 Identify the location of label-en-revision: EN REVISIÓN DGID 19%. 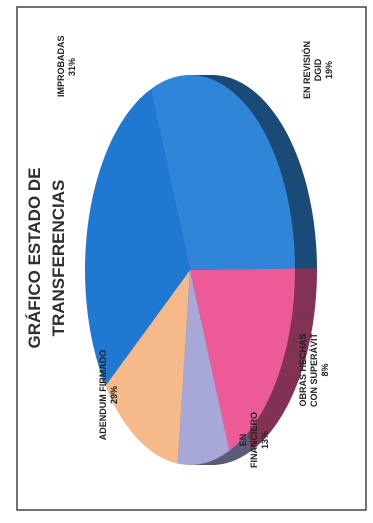
(320, 70).